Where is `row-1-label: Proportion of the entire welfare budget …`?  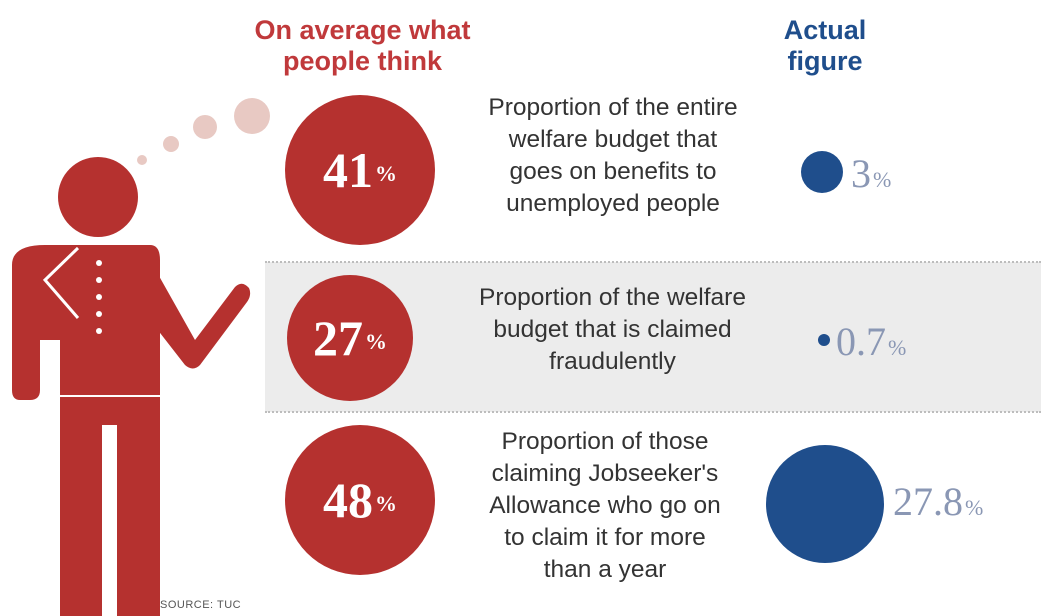
row-1-label: Proportion of the entire welfare budget … is located at coordinates (613, 155).